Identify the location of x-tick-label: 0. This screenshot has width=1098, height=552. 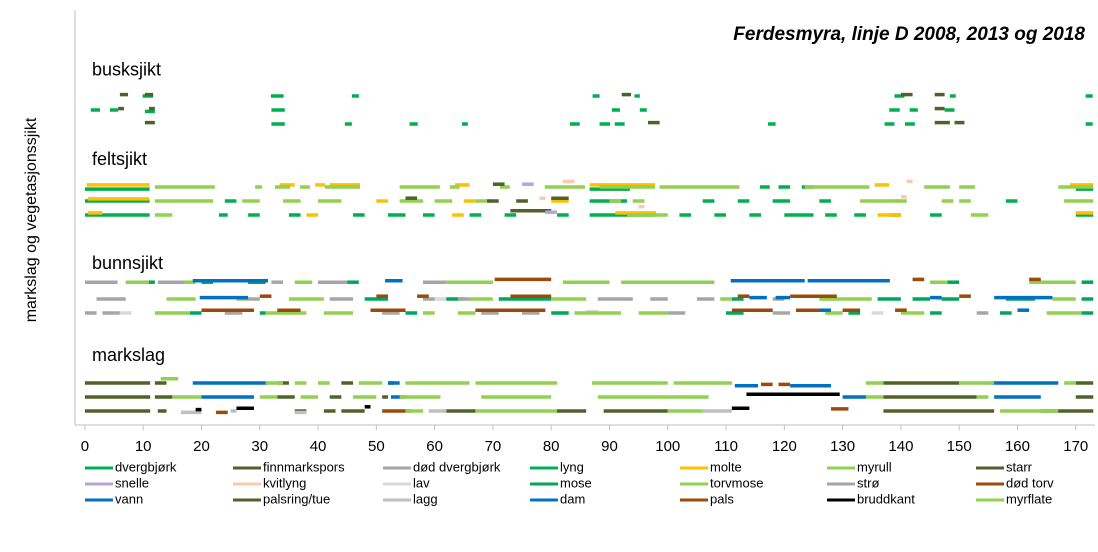
(85, 446).